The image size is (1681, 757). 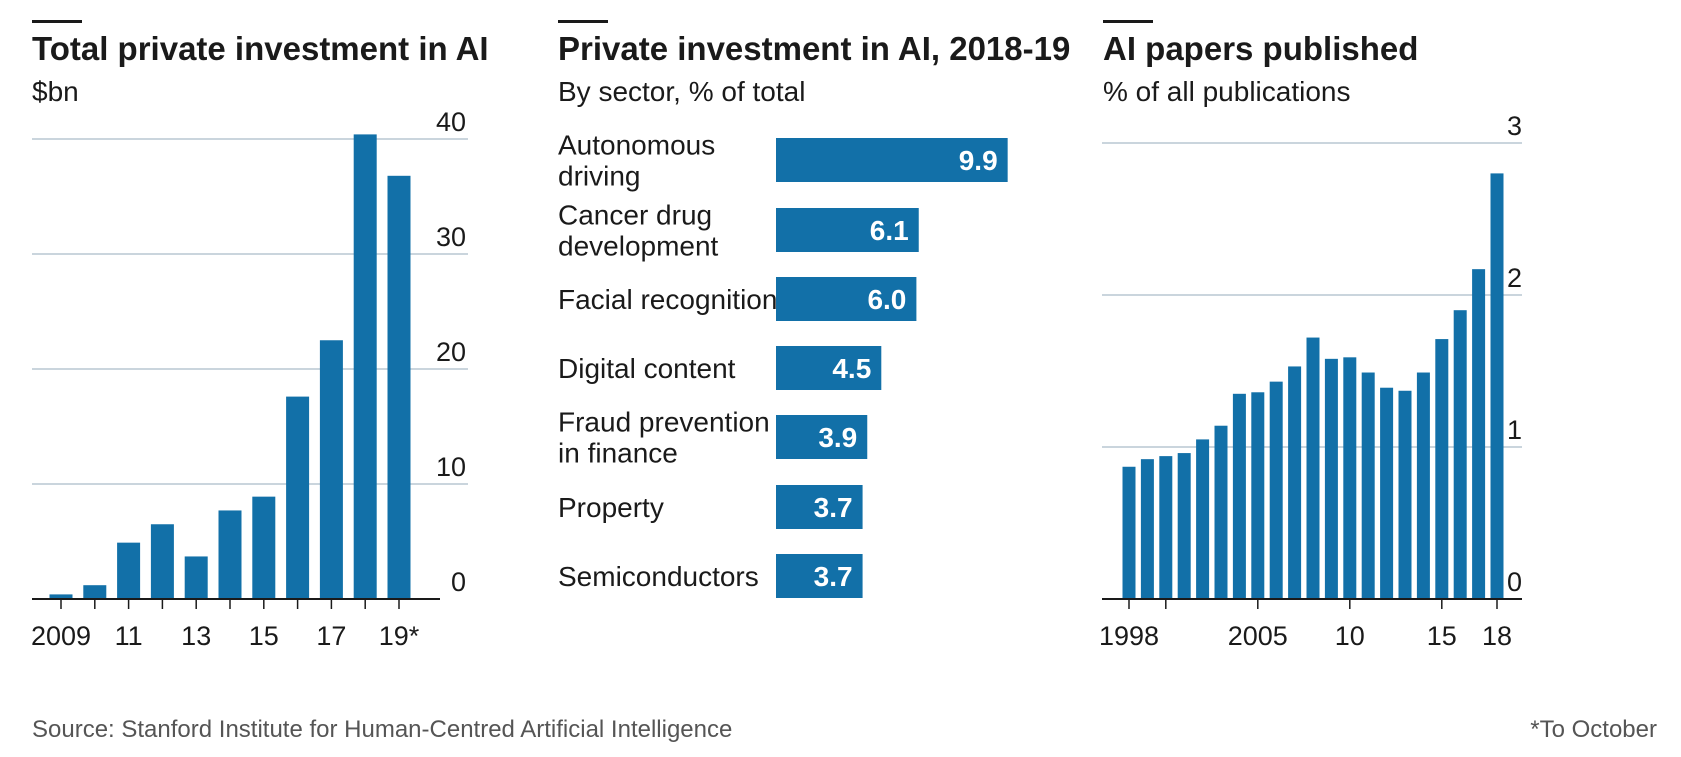 I want to click on category-label: Fraud prevention, so click(x=664, y=422).